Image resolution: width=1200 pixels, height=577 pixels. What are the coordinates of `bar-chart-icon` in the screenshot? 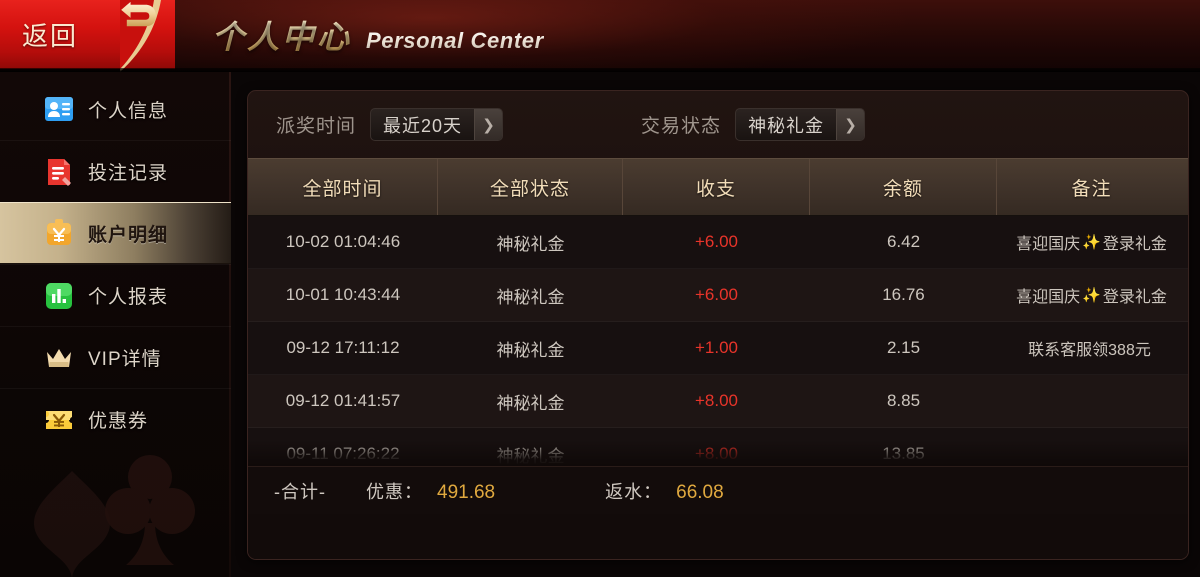 It's located at (59, 295).